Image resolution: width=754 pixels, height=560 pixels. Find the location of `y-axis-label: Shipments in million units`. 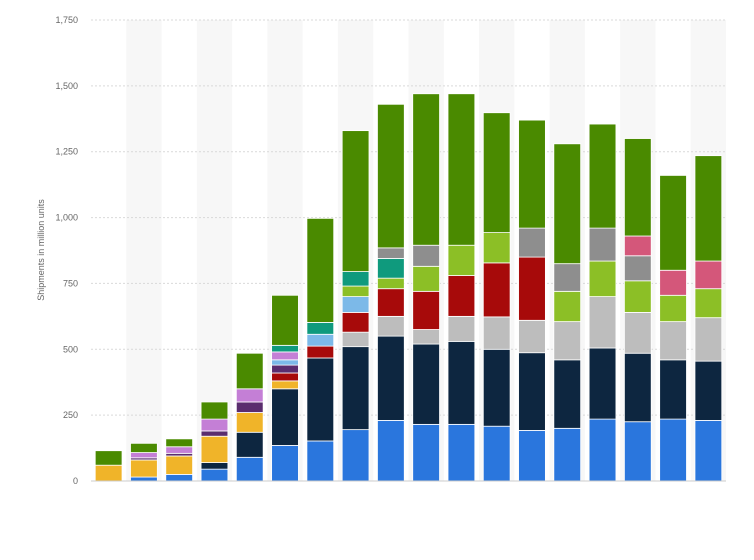

y-axis-label: Shipments in million units is located at coordinates (41, 250).